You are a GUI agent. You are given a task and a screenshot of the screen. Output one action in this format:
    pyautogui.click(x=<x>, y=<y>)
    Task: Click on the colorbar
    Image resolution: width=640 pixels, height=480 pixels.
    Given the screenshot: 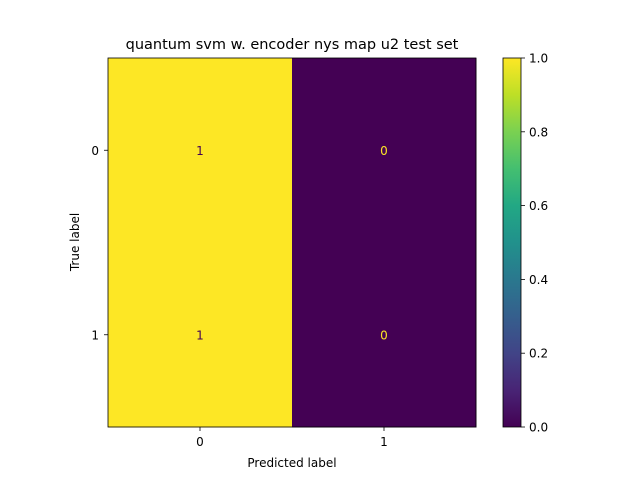 What is the action you would take?
    pyautogui.click(x=512, y=242)
    